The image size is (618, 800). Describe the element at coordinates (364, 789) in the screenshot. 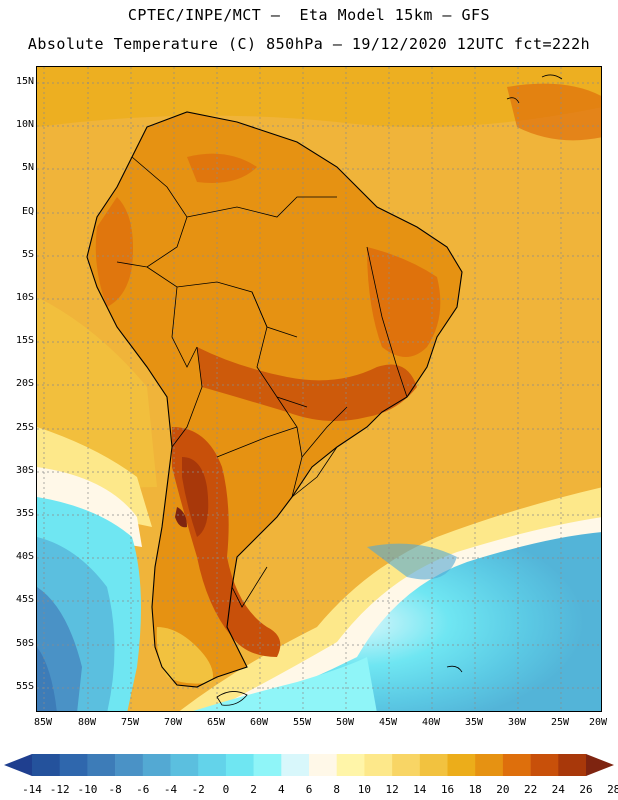

I see `colorbar-tick-label: 10` at that location.